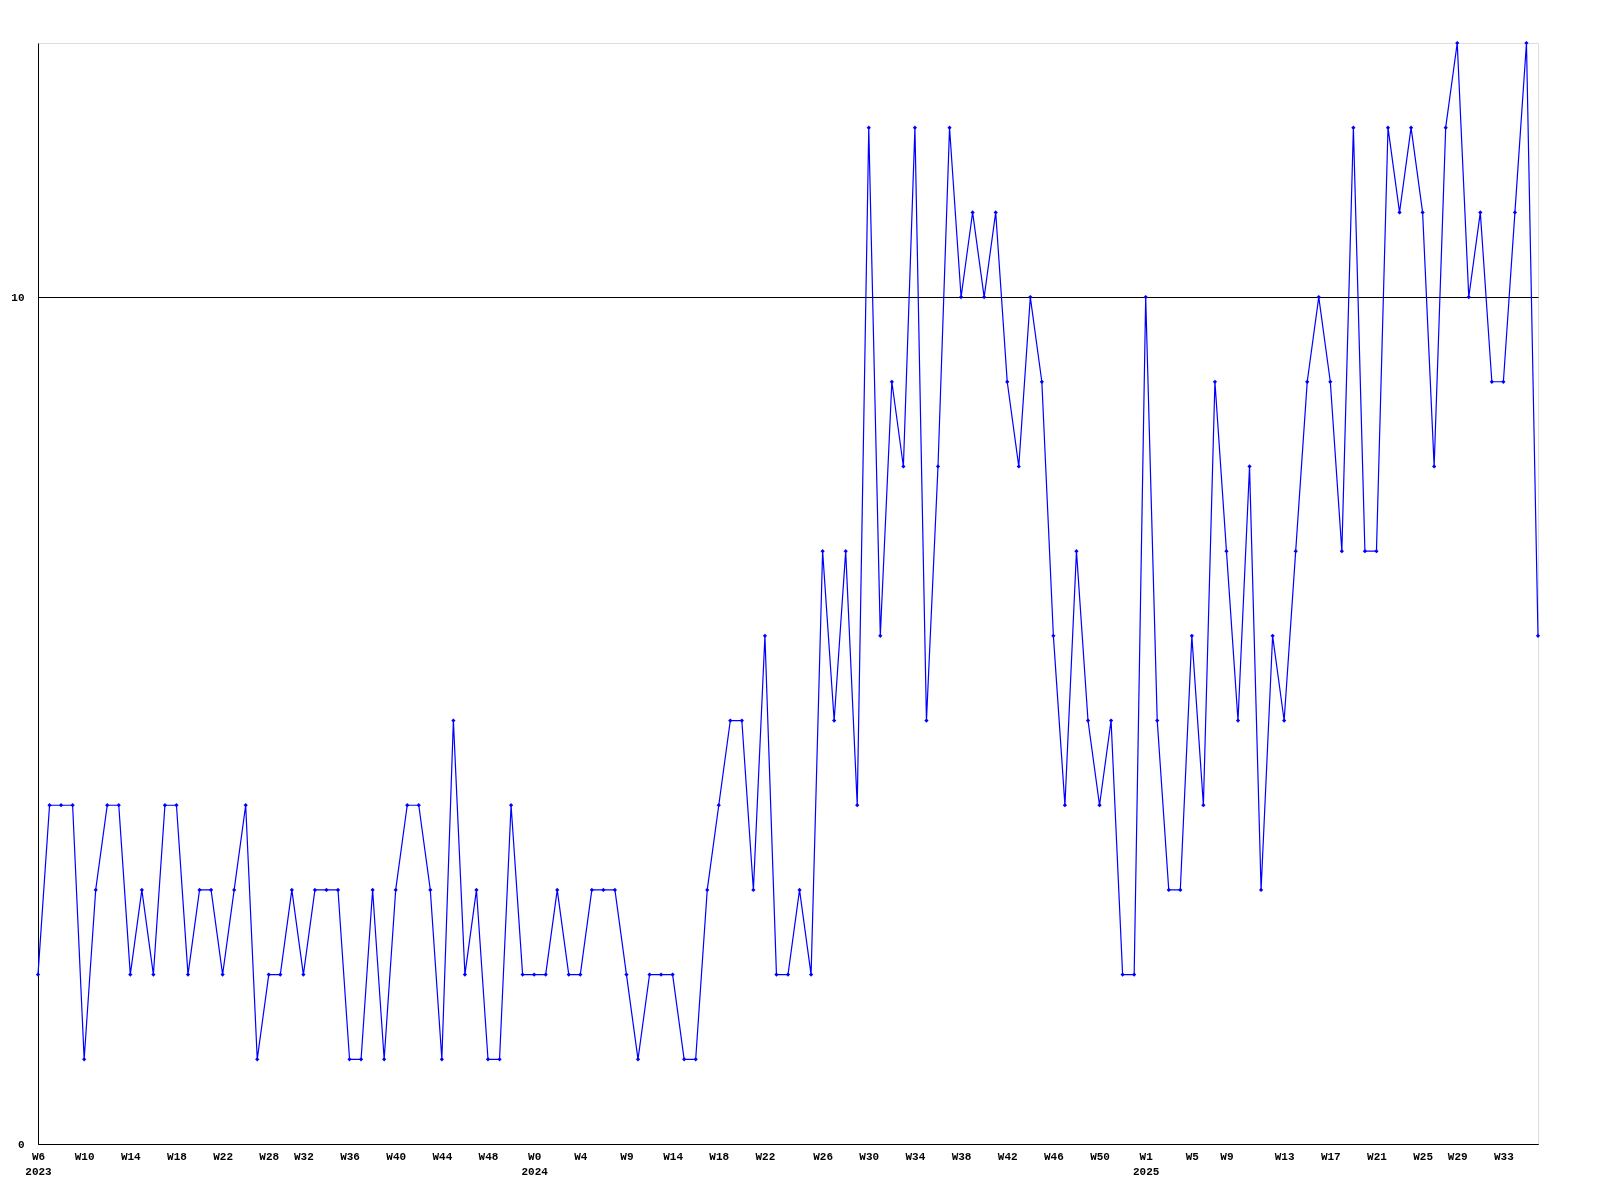  What do you see at coordinates (1192, 1156) in the screenshot?
I see `x-tick-label: W5` at bounding box center [1192, 1156].